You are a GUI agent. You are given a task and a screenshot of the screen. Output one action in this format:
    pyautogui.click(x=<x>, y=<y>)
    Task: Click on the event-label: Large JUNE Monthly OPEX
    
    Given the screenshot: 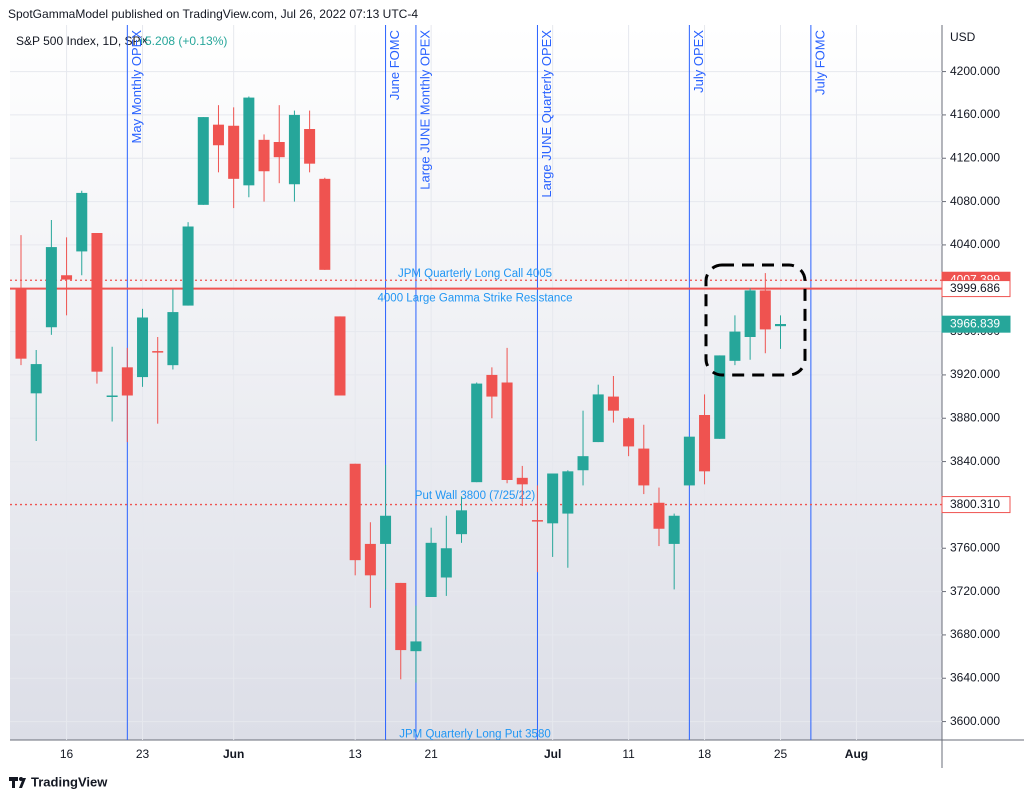 What is the action you would take?
    pyautogui.click(x=424, y=110)
    